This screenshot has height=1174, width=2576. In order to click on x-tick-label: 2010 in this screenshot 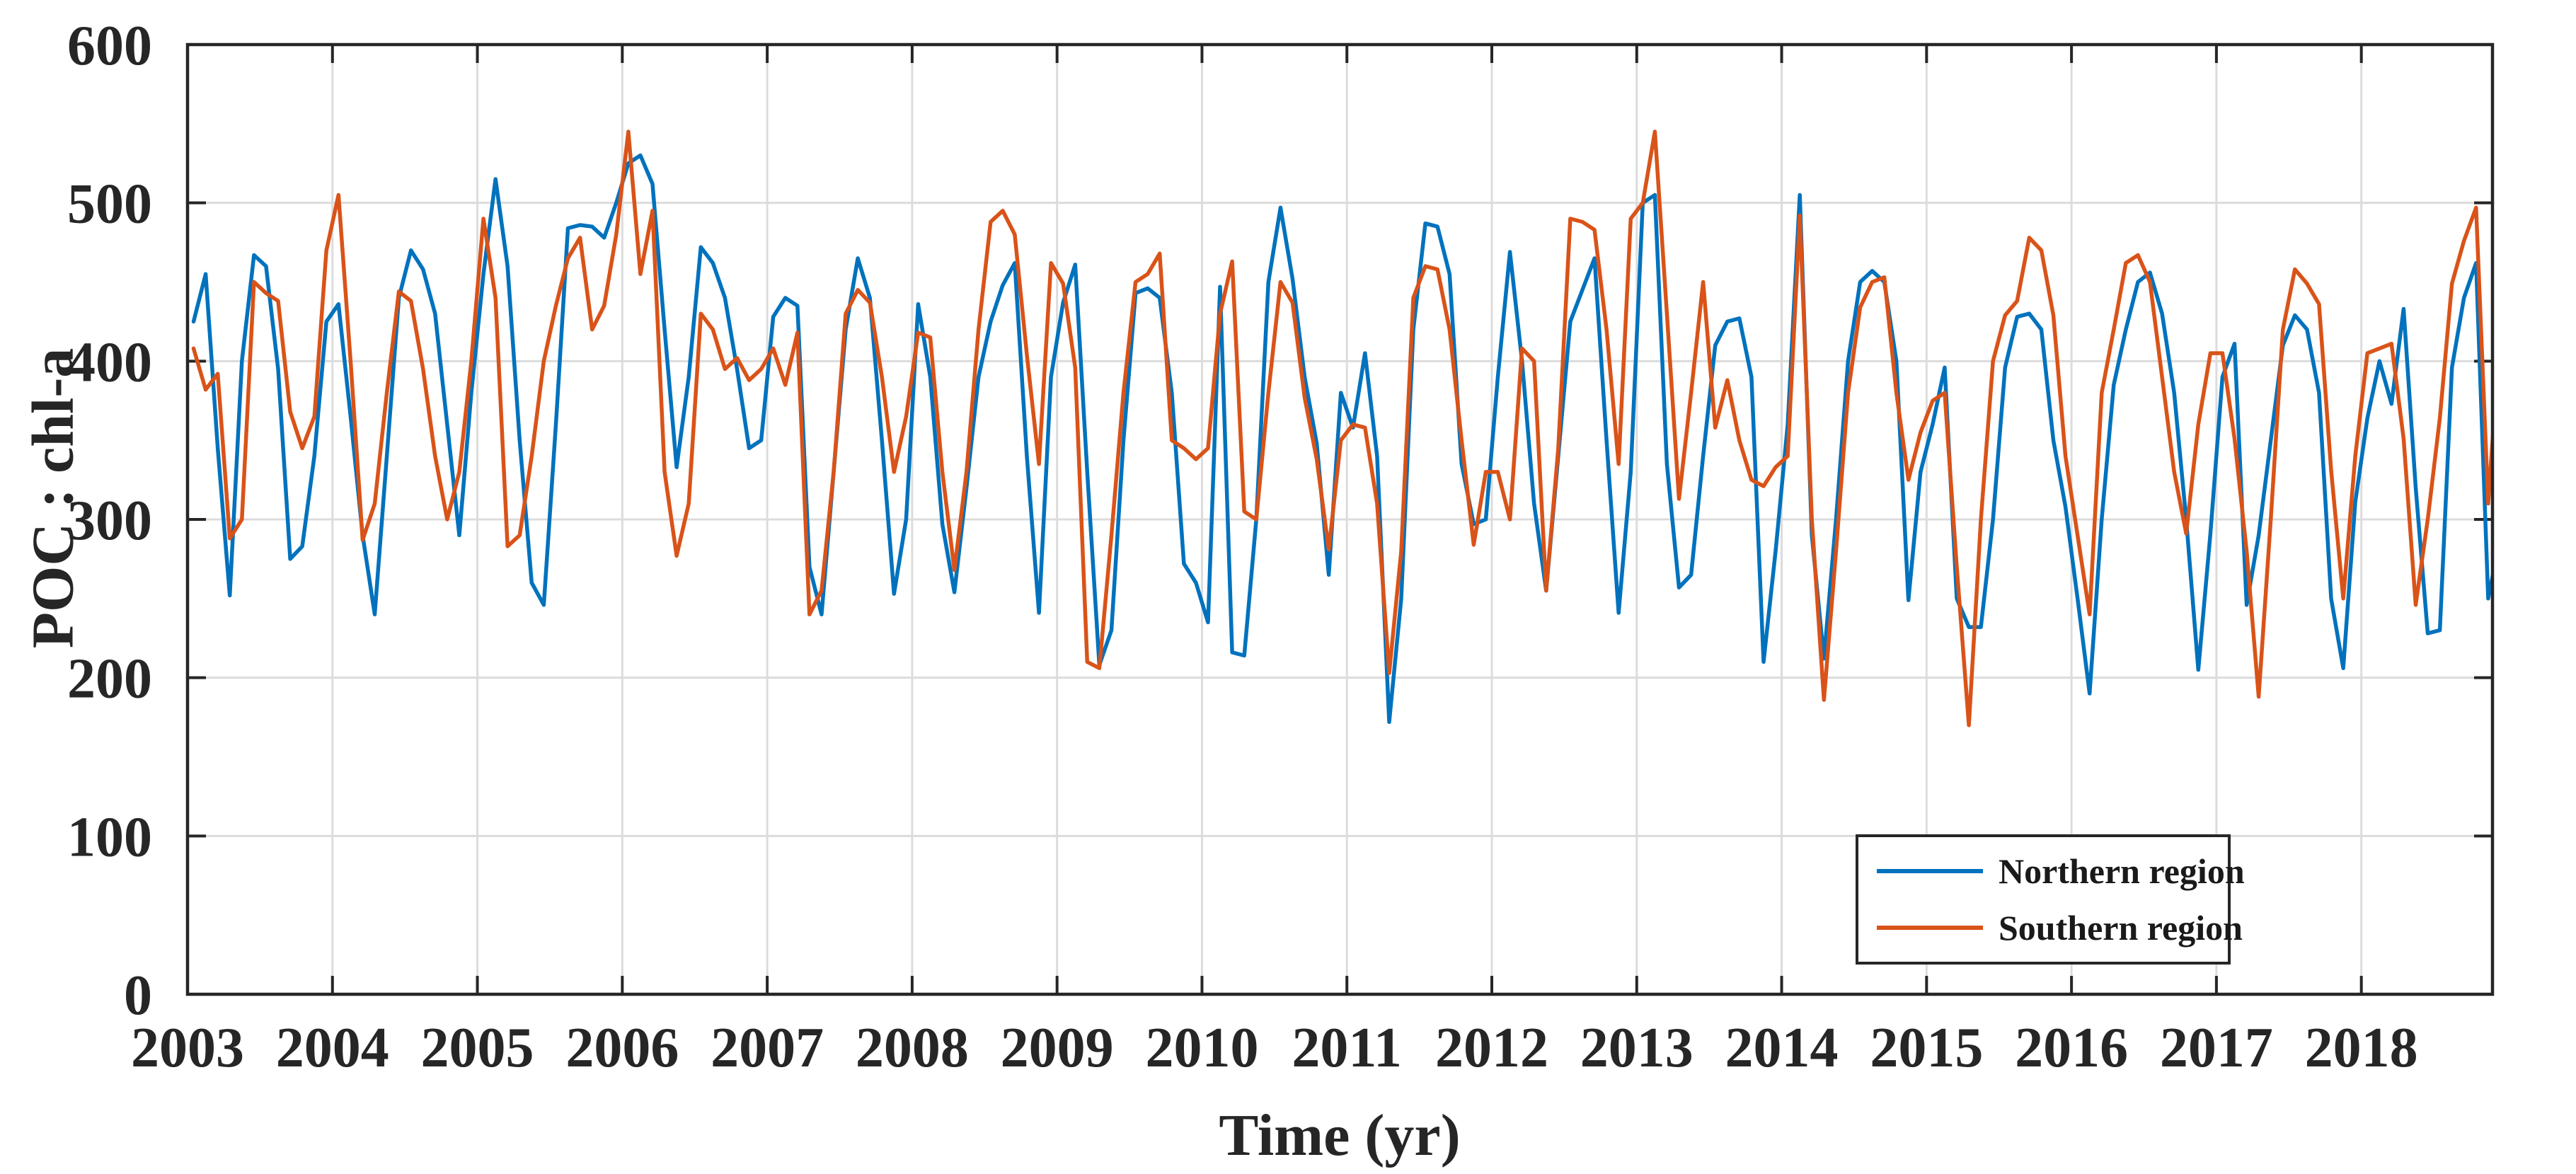, I will do `click(1201, 1048)`.